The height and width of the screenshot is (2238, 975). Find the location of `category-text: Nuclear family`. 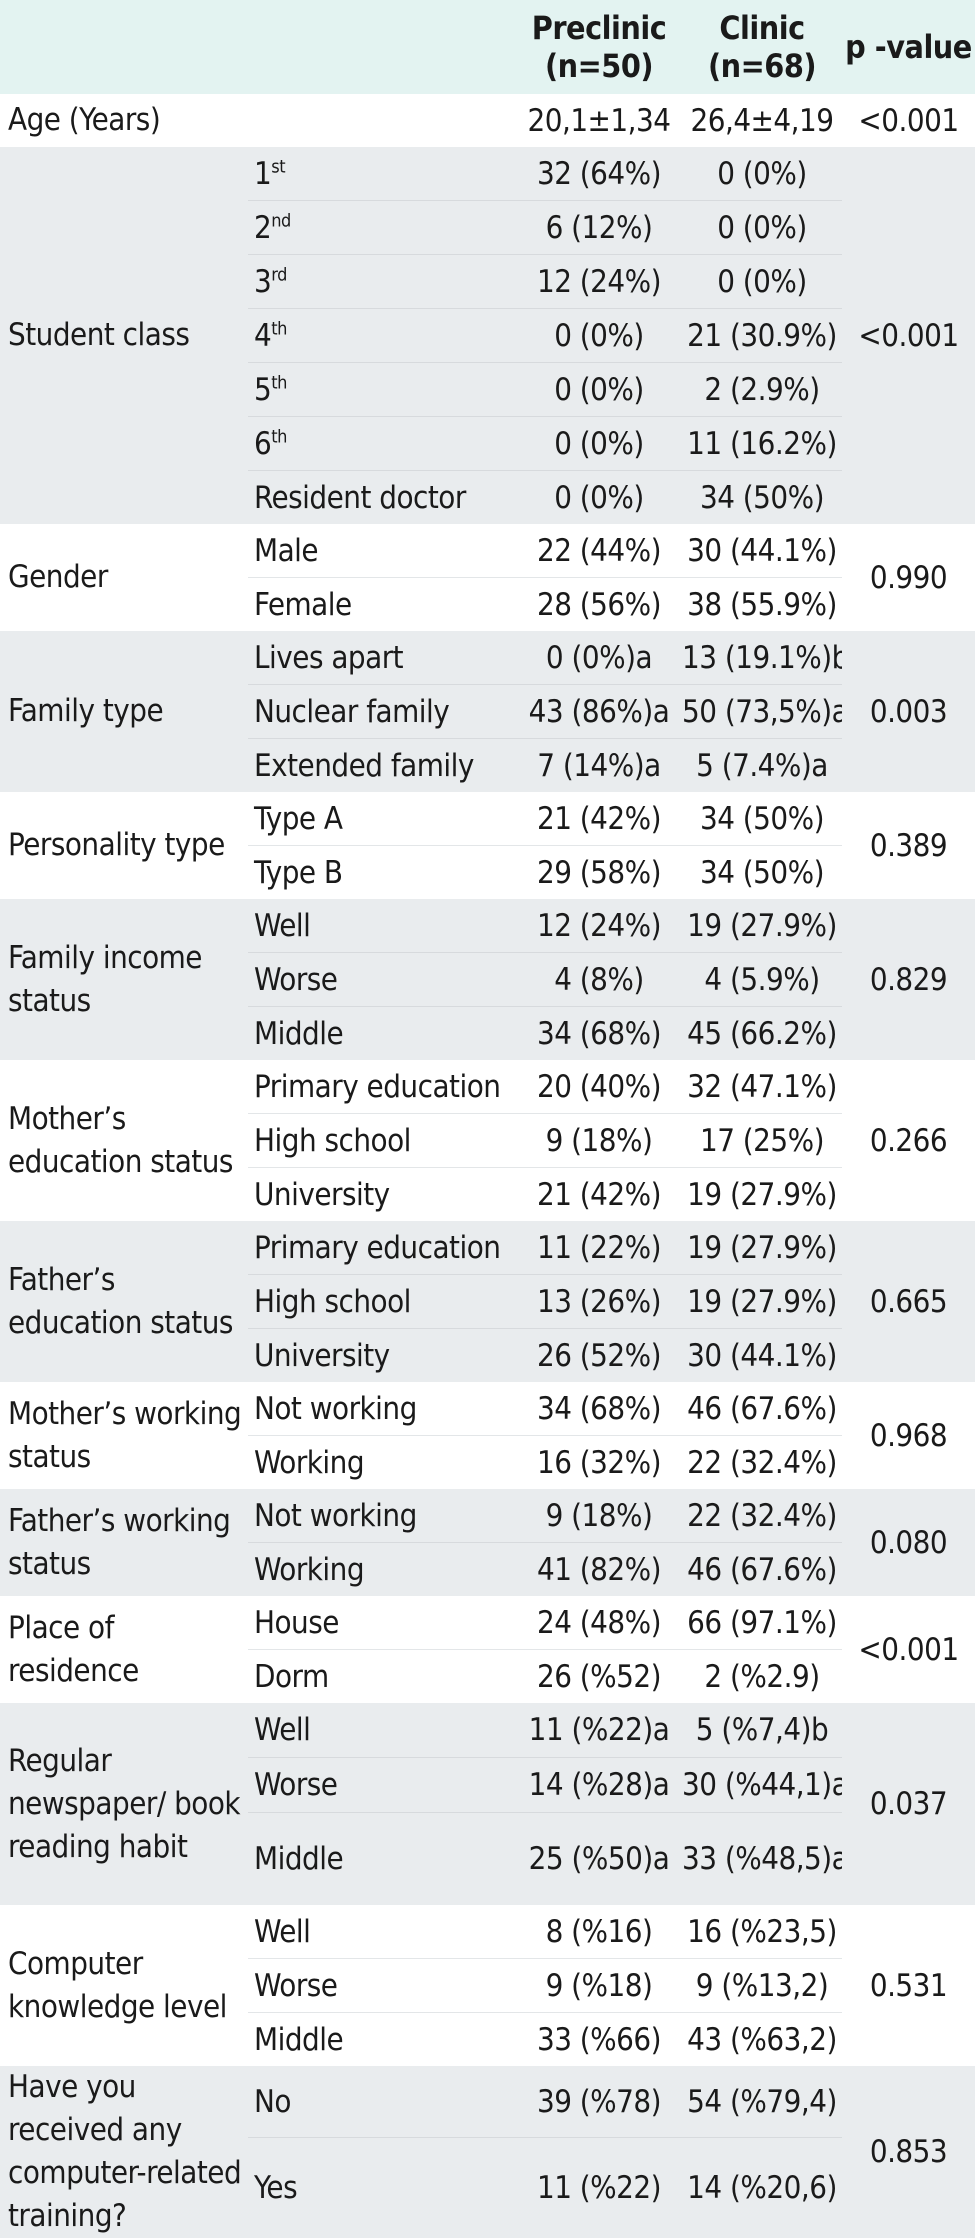

category-text: Nuclear family is located at coordinates (352, 711).